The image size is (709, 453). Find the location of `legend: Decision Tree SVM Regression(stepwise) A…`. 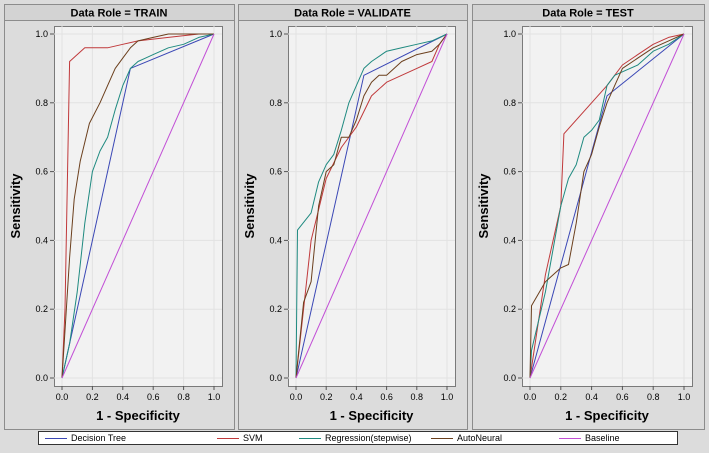

legend: Decision Tree SVM Regression(stepwise) A… is located at coordinates (358, 438).